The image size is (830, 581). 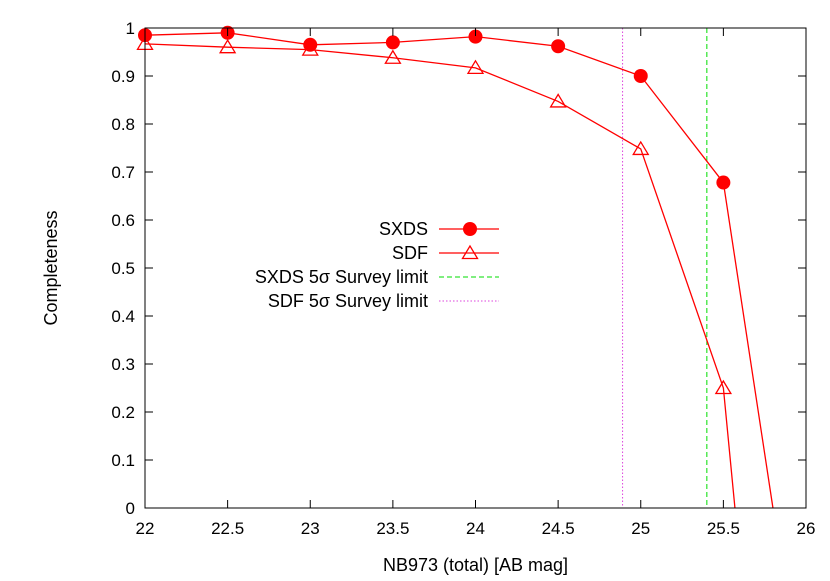 I want to click on x-tick-label: 23, so click(x=310, y=528).